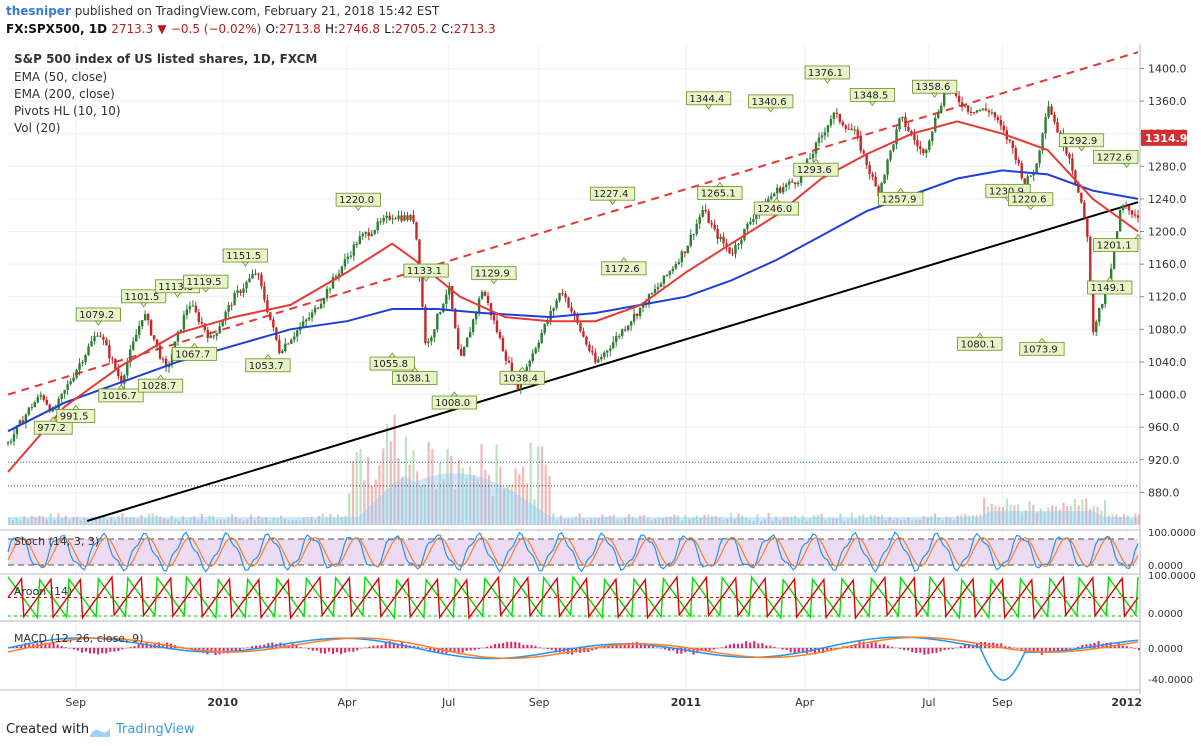  What do you see at coordinates (1108, 288) in the screenshot?
I see `pivot-value: 1149.1` at bounding box center [1108, 288].